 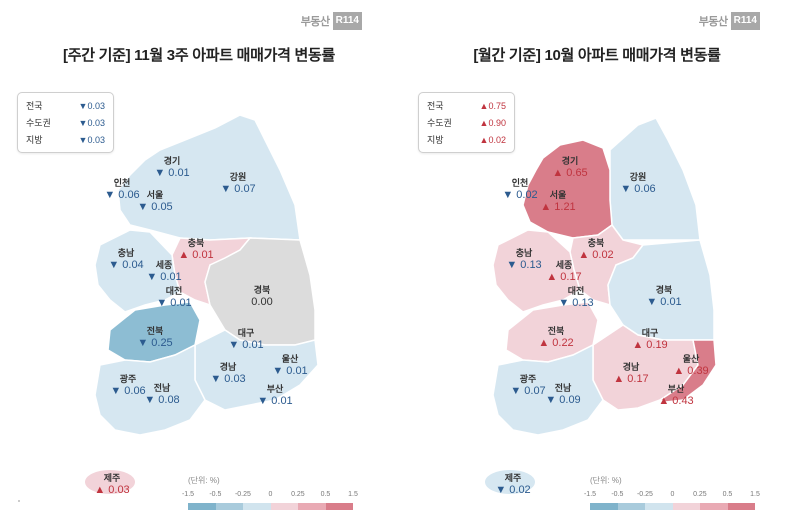 What do you see at coordinates (583, 303) in the screenshot?
I see `region-value-number: 0.13` at bounding box center [583, 303].